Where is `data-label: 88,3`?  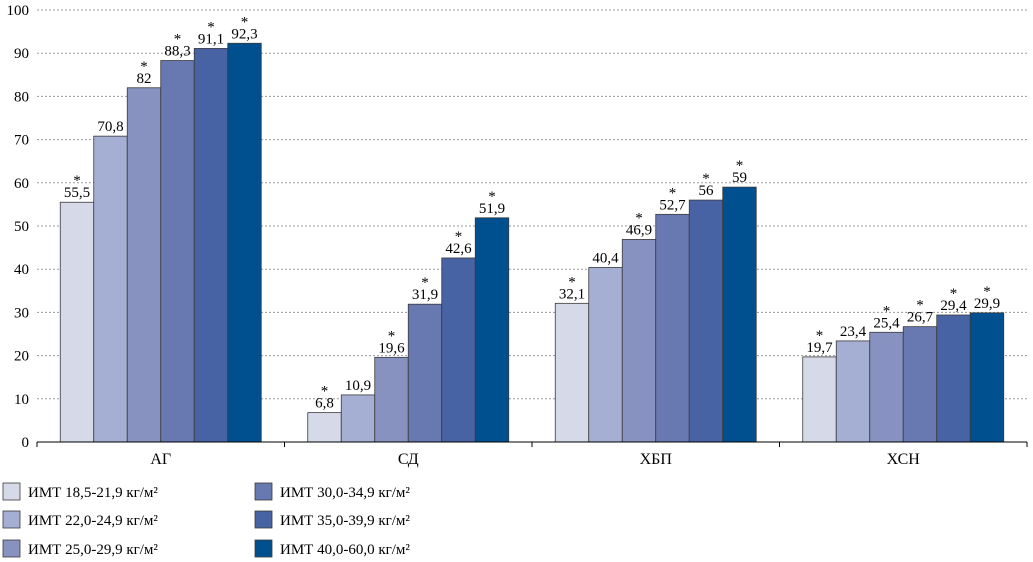
data-label: 88,3 is located at coordinates (177, 52).